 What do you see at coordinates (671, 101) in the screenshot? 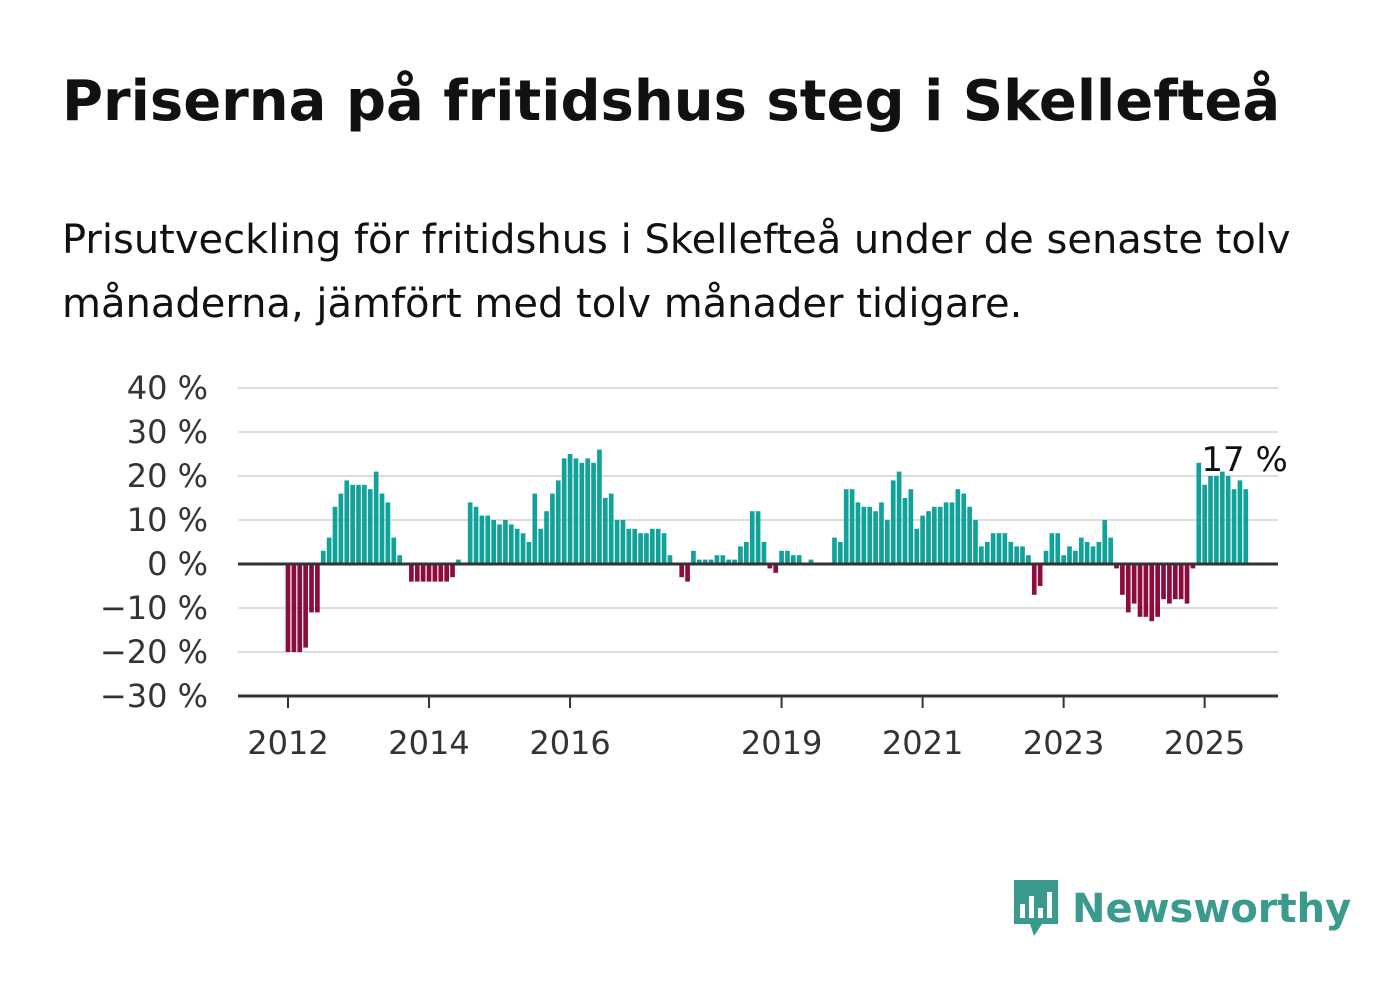
I see `chart-title: Priserna på fritidshus steg i Skellefteå` at bounding box center [671, 101].